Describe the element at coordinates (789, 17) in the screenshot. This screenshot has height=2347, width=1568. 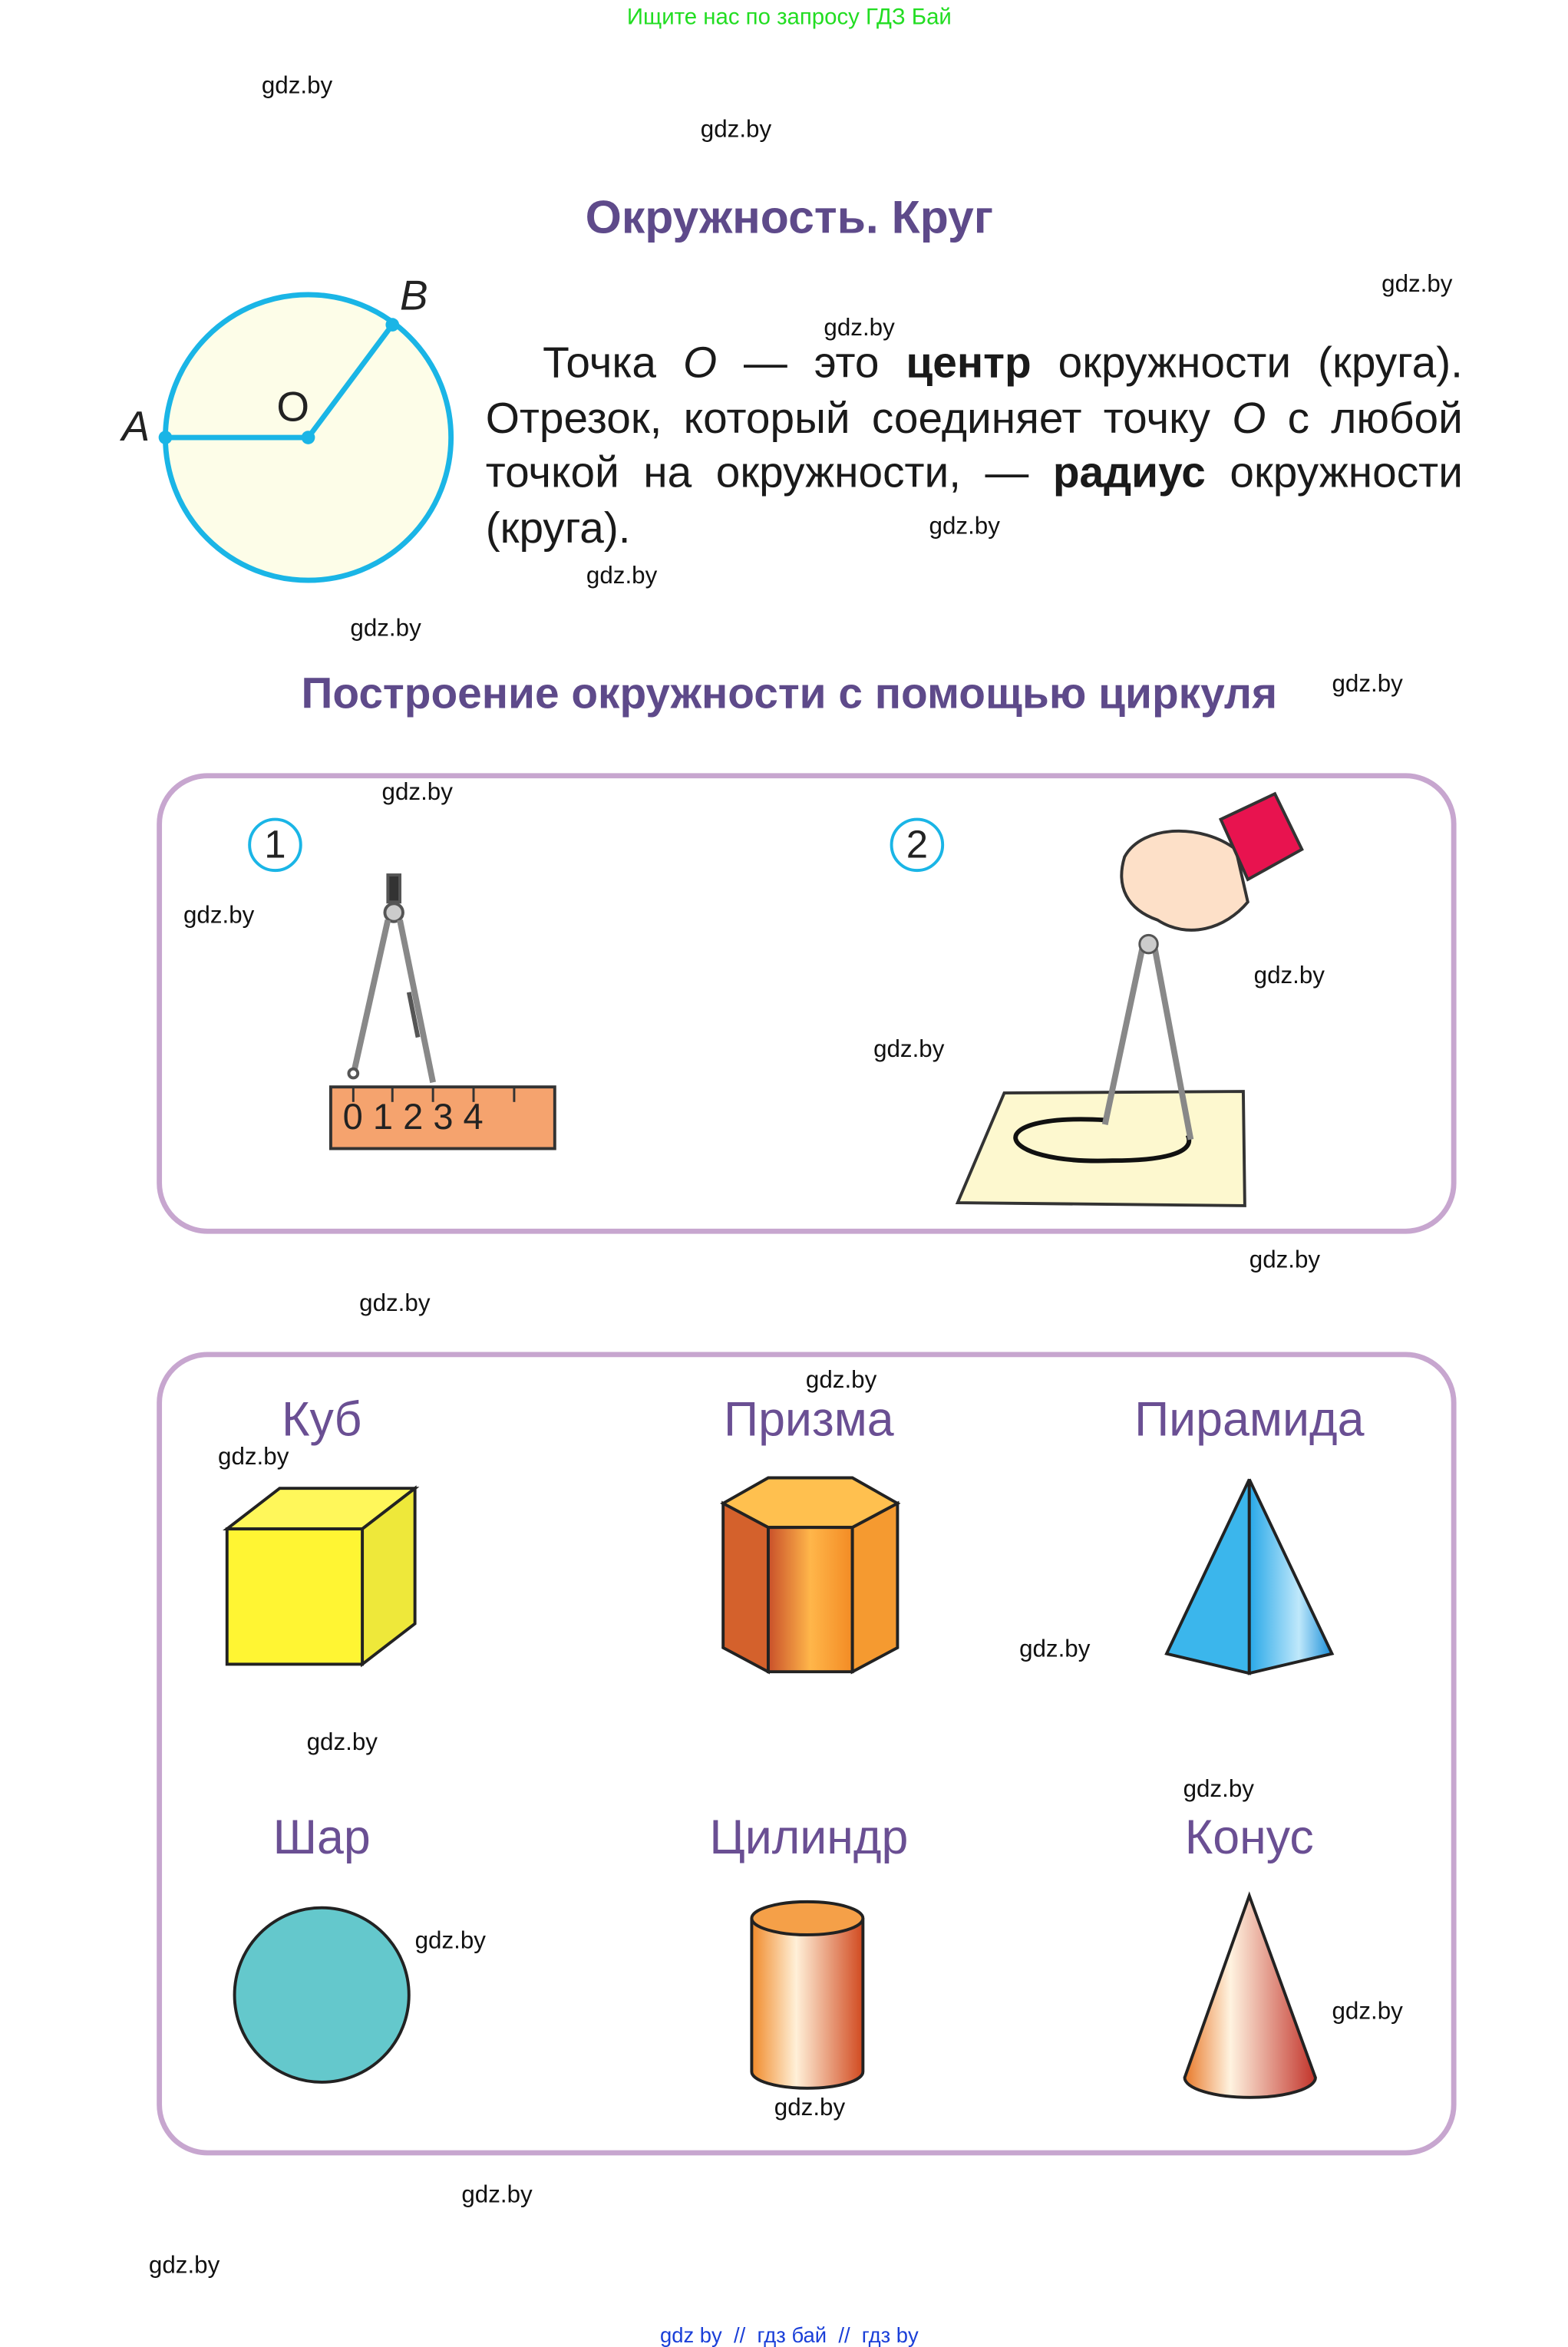
I see `search-hint: Ищите нас по запросу ГДЗ Бай` at that location.